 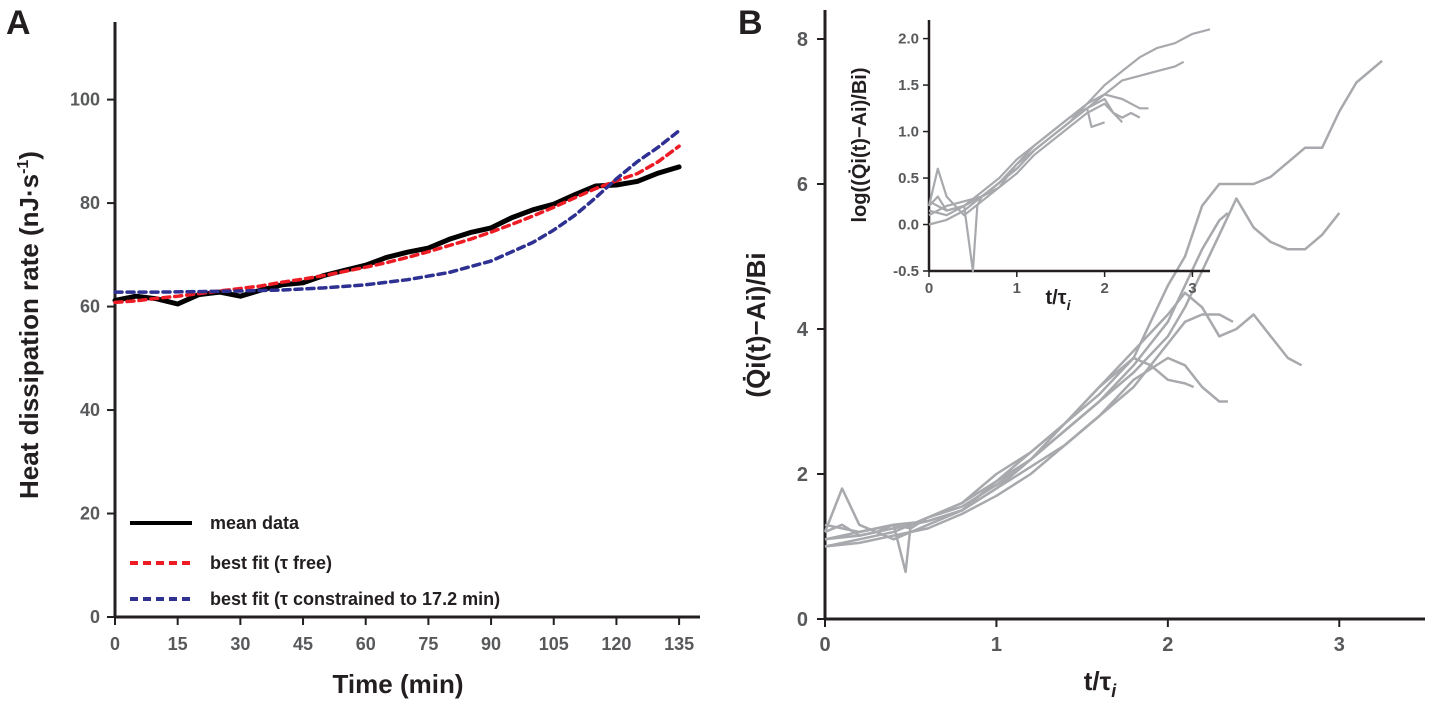 What do you see at coordinates (906, 271) in the screenshot?
I see `y-tick-label: -0.5` at bounding box center [906, 271].